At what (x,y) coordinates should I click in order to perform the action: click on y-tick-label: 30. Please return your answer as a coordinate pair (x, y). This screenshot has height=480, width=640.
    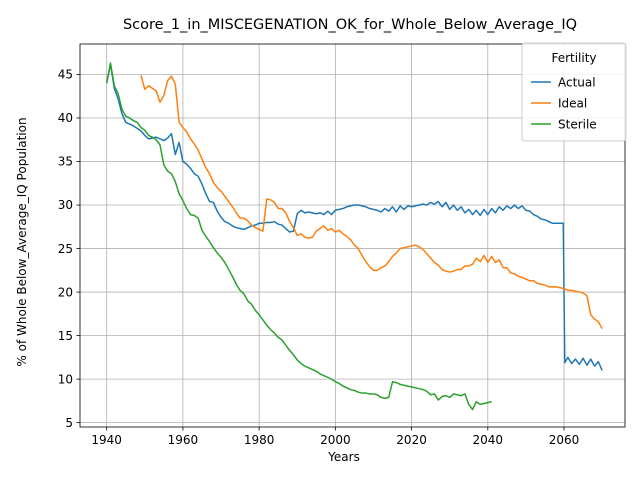
    Looking at the image, I should click on (65, 205).